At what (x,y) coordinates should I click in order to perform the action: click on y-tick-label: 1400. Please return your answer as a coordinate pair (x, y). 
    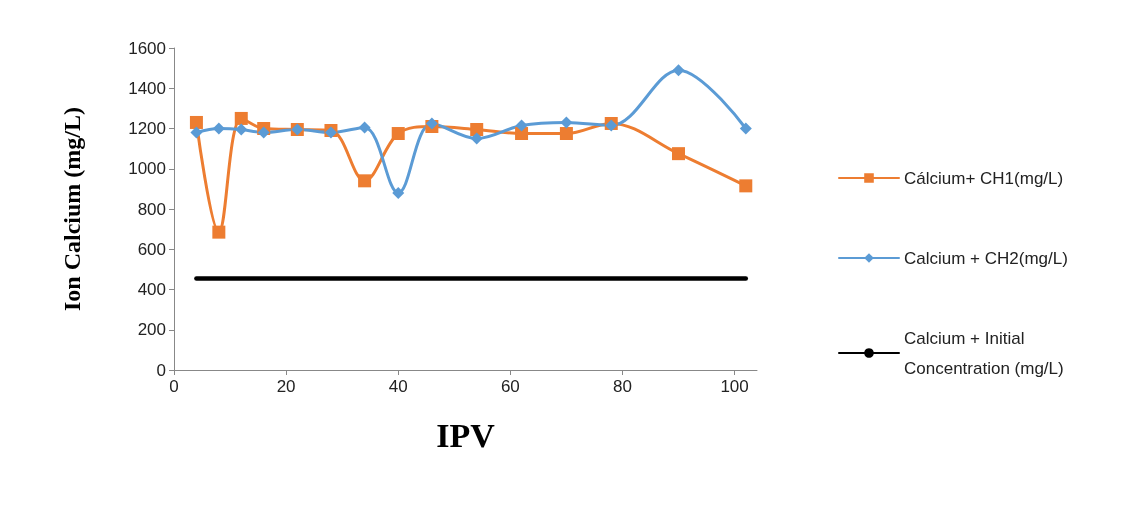
    Looking at the image, I should click on (147, 88).